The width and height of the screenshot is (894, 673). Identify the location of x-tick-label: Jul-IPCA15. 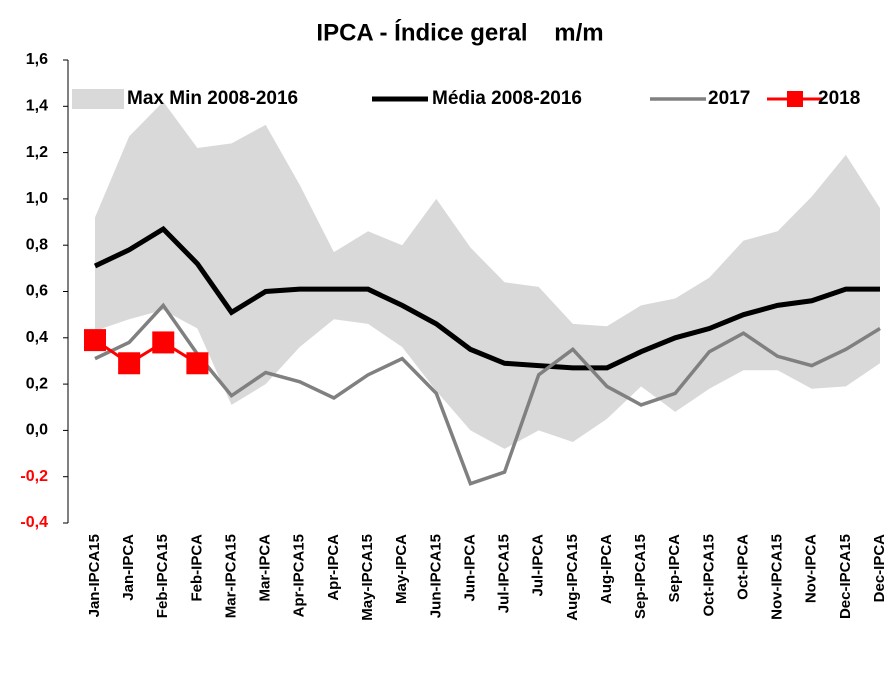
(504, 573).